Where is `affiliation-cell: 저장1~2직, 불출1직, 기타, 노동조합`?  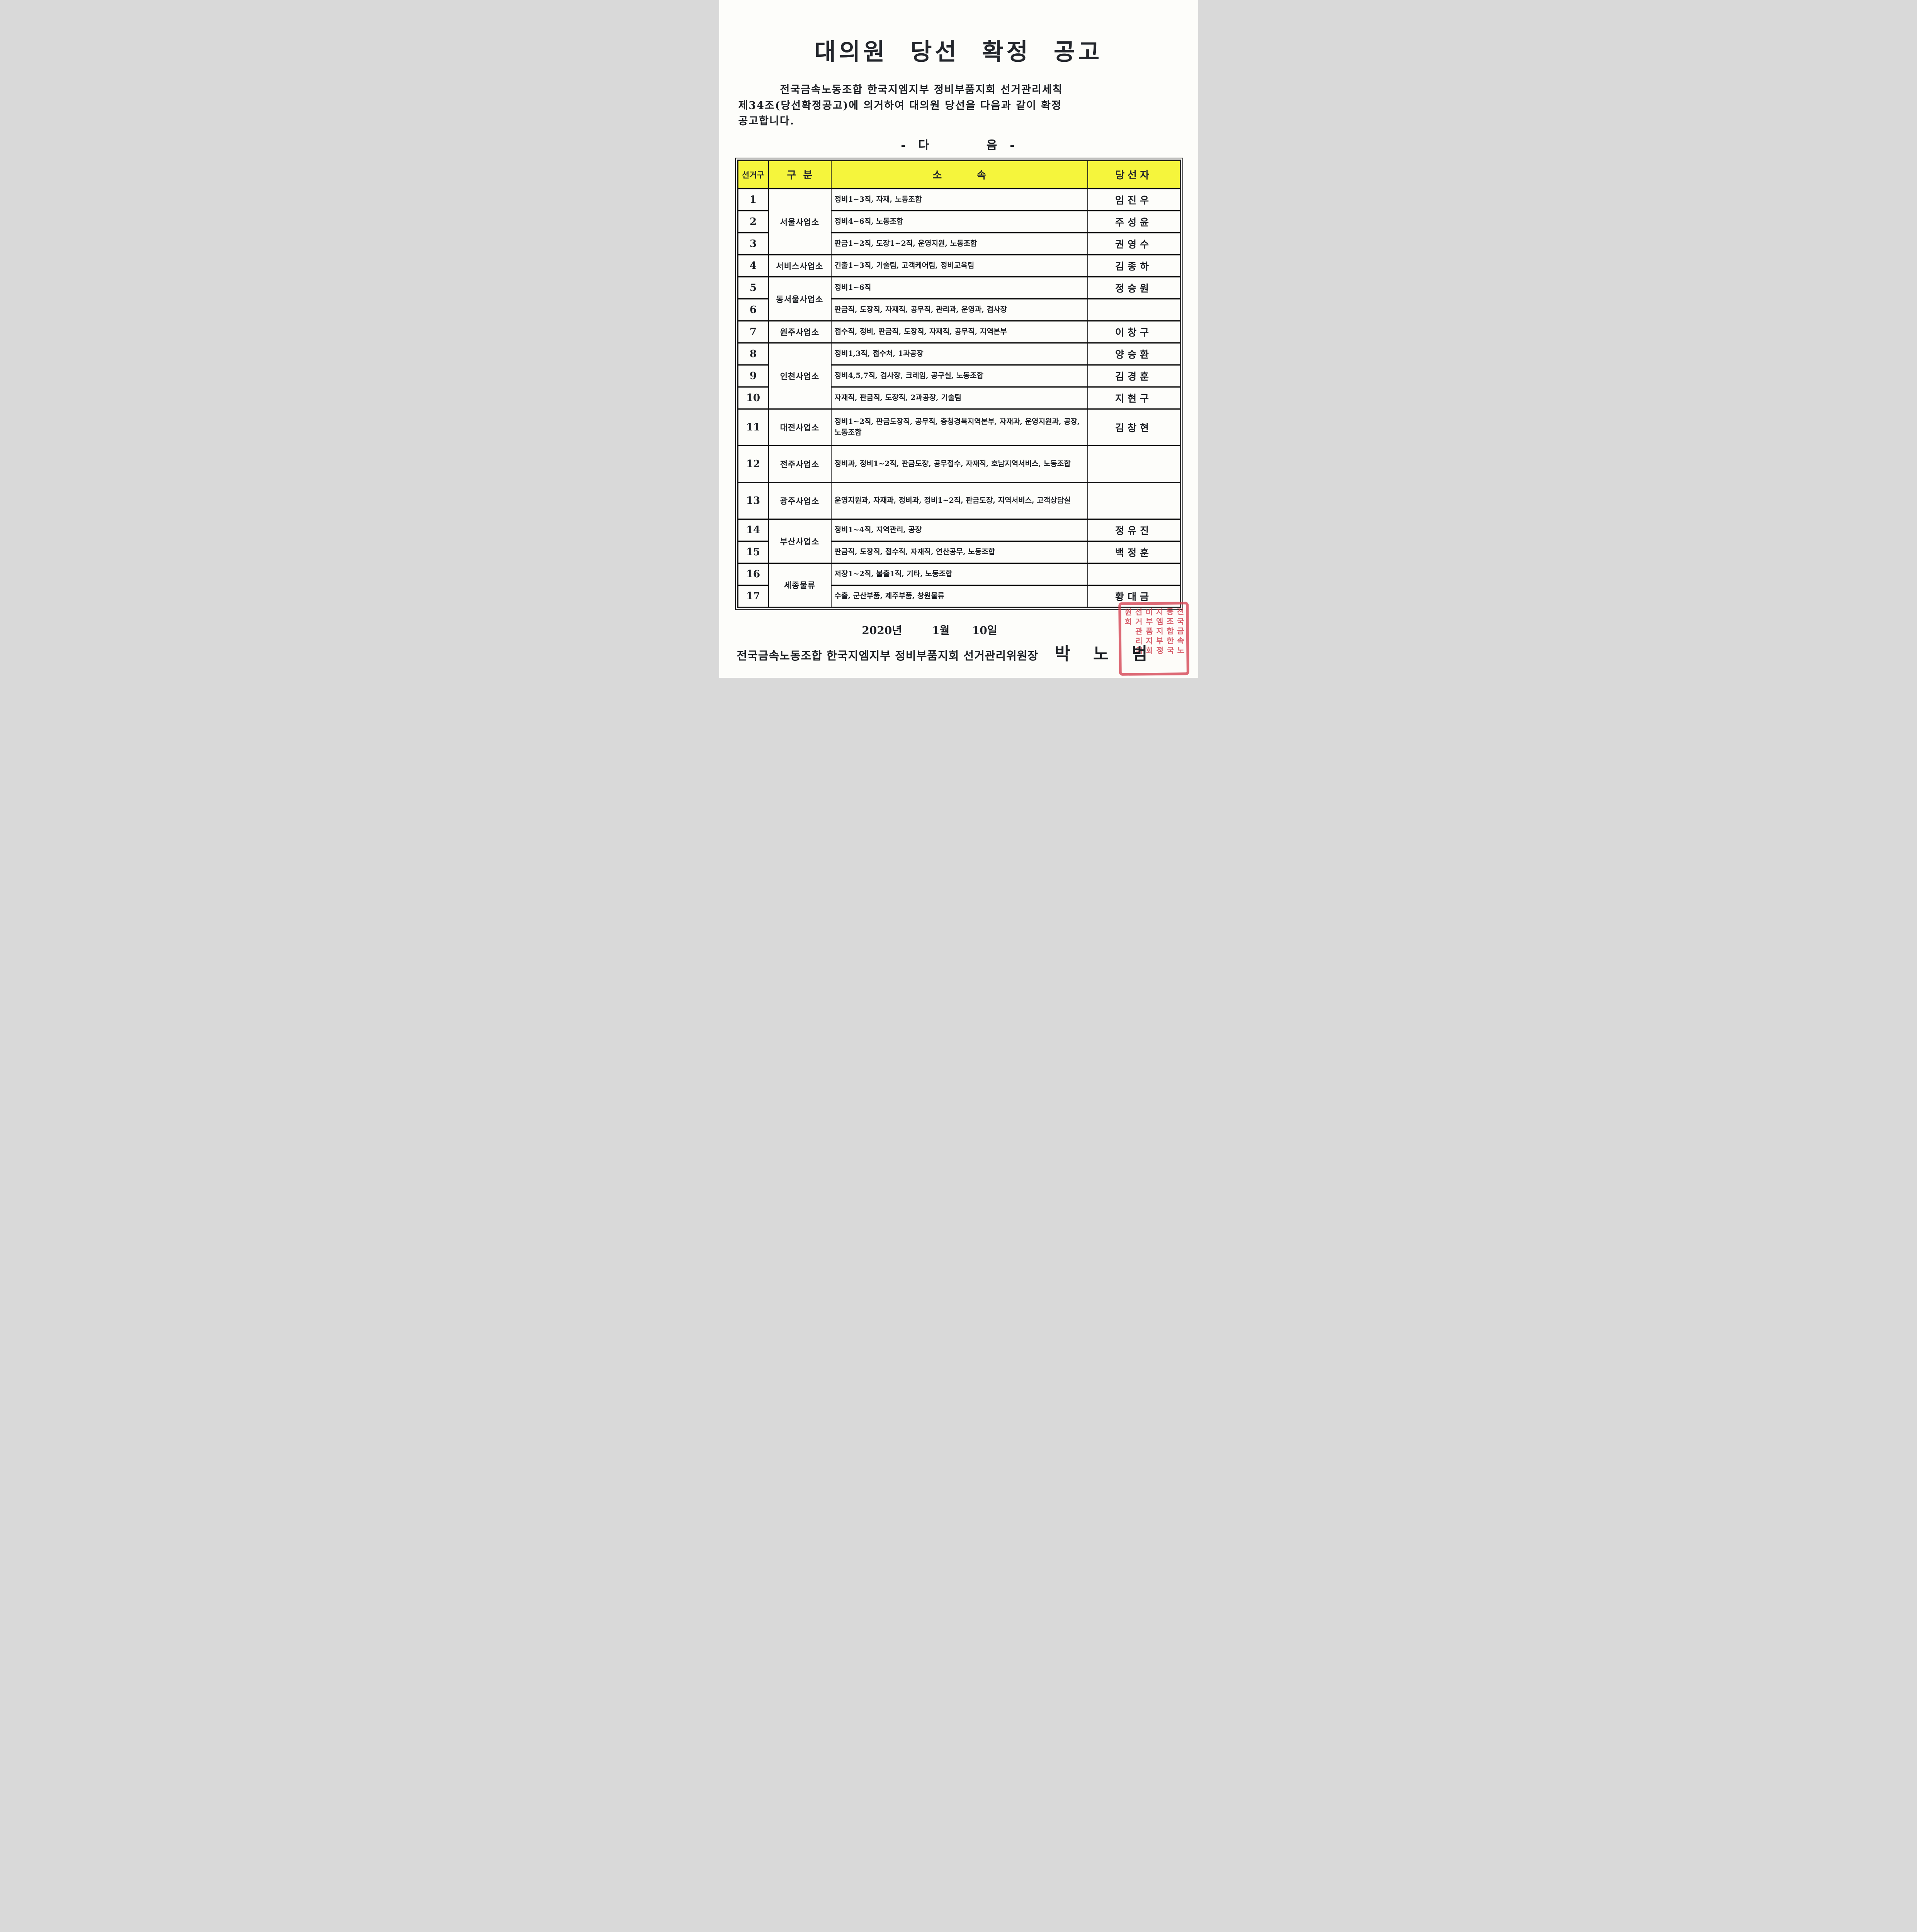
affiliation-cell: 저장1~2직, 불출1직, 기타, 노동조합 is located at coordinates (959, 574).